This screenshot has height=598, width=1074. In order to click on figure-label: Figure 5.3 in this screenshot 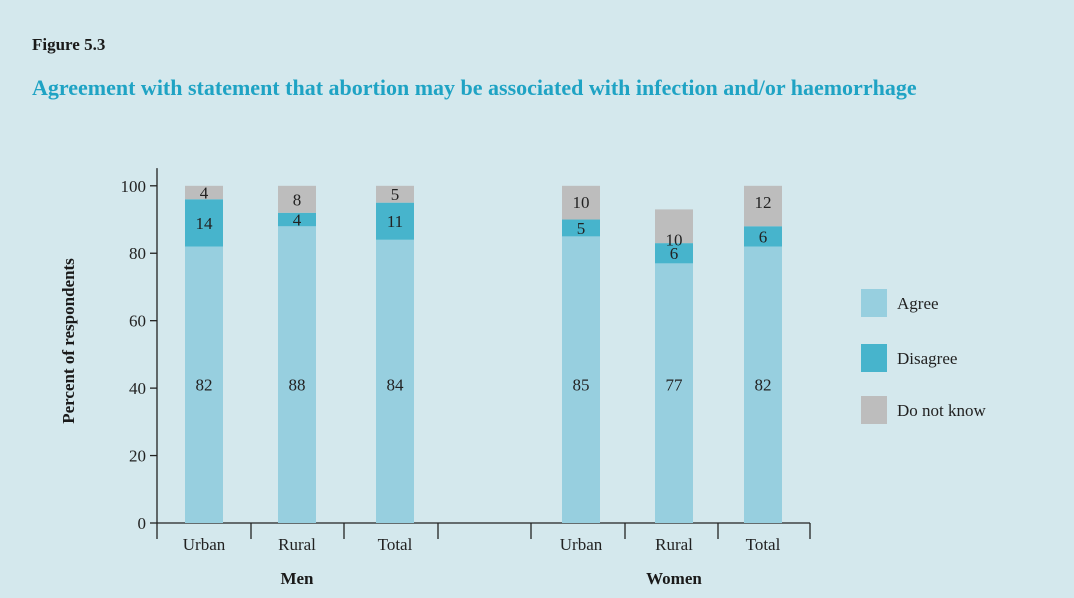, I will do `click(69, 44)`.